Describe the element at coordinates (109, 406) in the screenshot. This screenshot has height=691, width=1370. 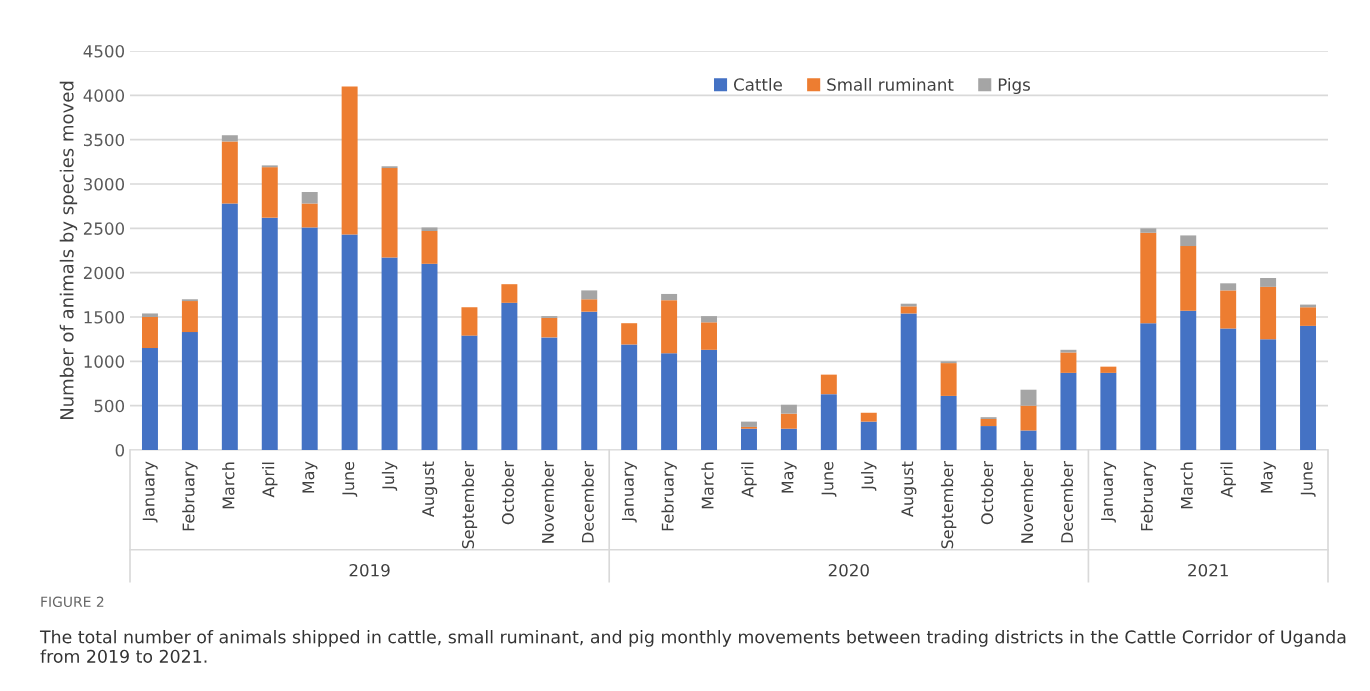
I see `y-tick-label: 500` at that location.